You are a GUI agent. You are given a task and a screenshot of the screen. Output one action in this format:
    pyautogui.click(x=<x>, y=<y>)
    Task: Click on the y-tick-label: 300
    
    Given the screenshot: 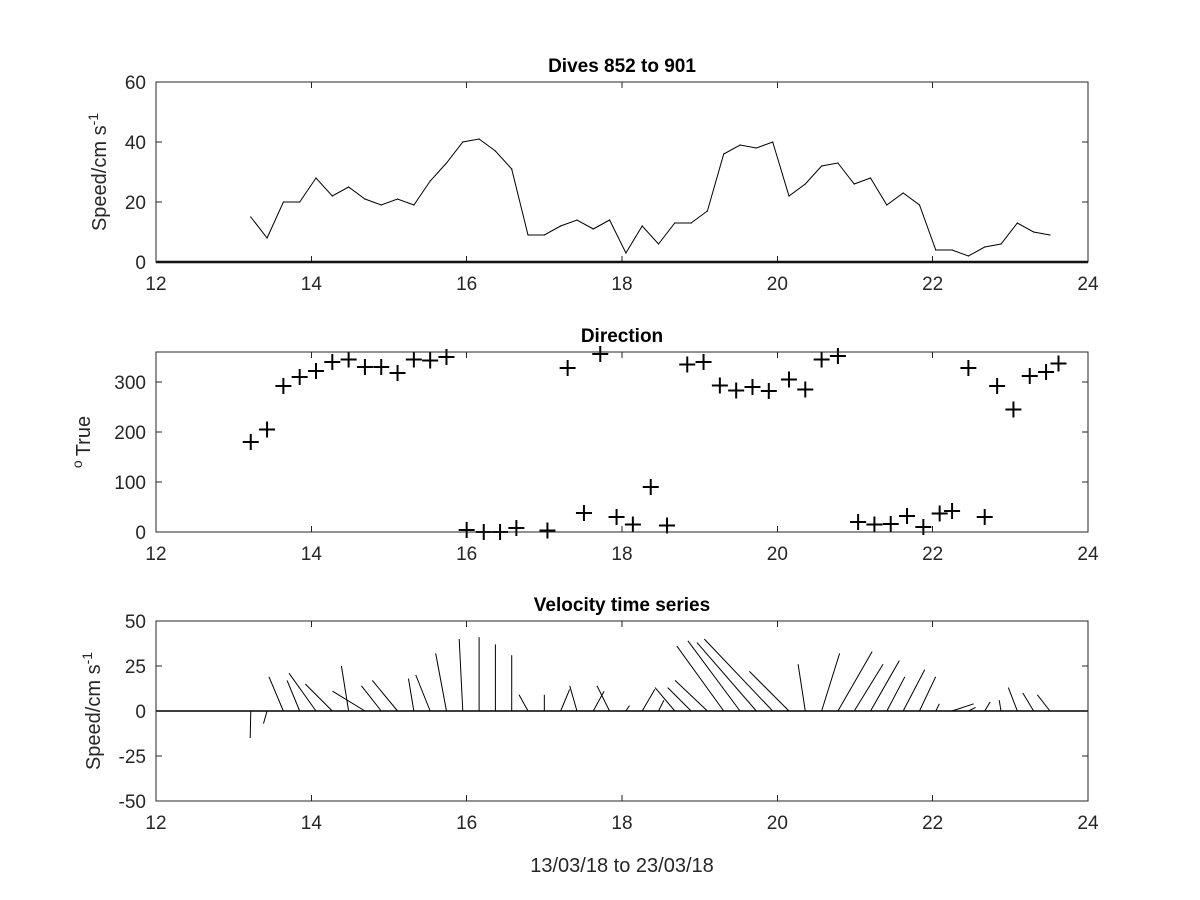 What is the action you would take?
    pyautogui.click(x=130, y=383)
    